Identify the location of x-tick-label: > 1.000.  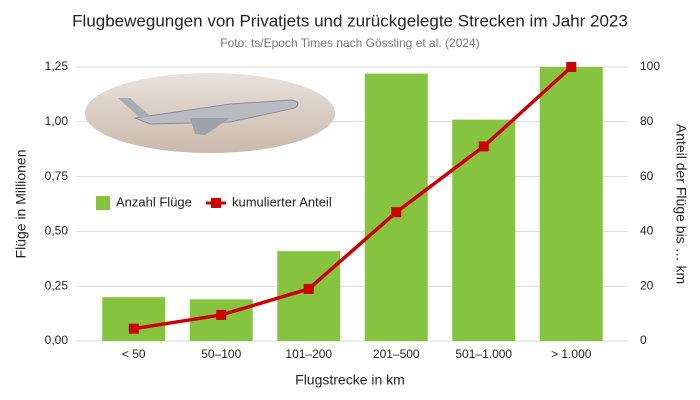
(571, 354).